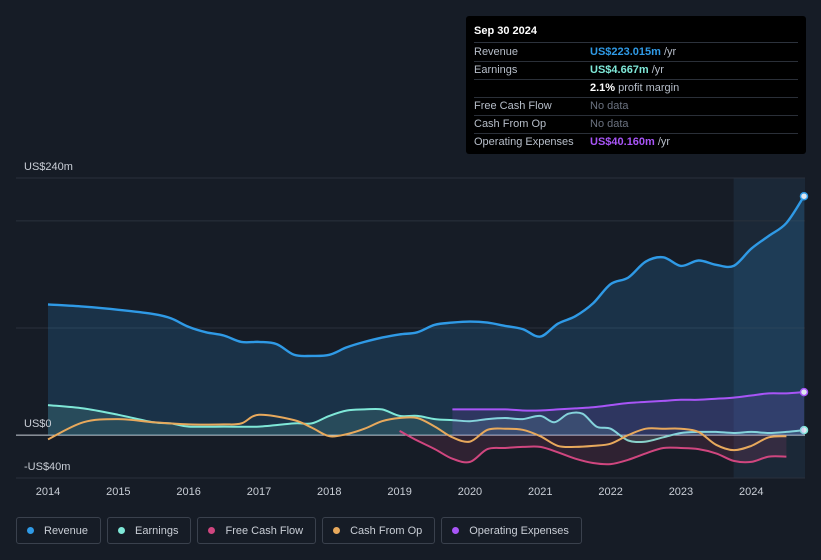 The image size is (821, 560). I want to click on x-tick-label: 2014, so click(48, 492).